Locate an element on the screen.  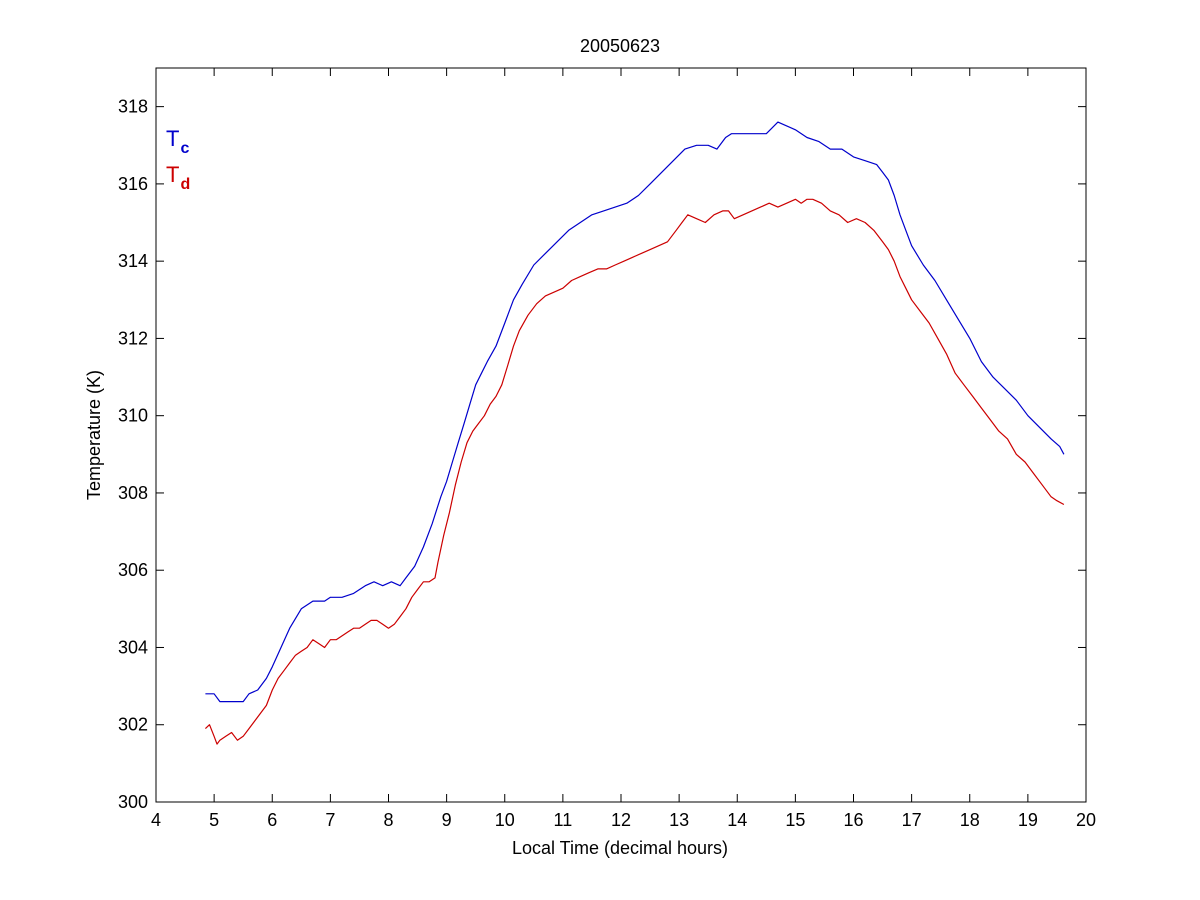
legend-label-td: Td is located at coordinates (178, 177).